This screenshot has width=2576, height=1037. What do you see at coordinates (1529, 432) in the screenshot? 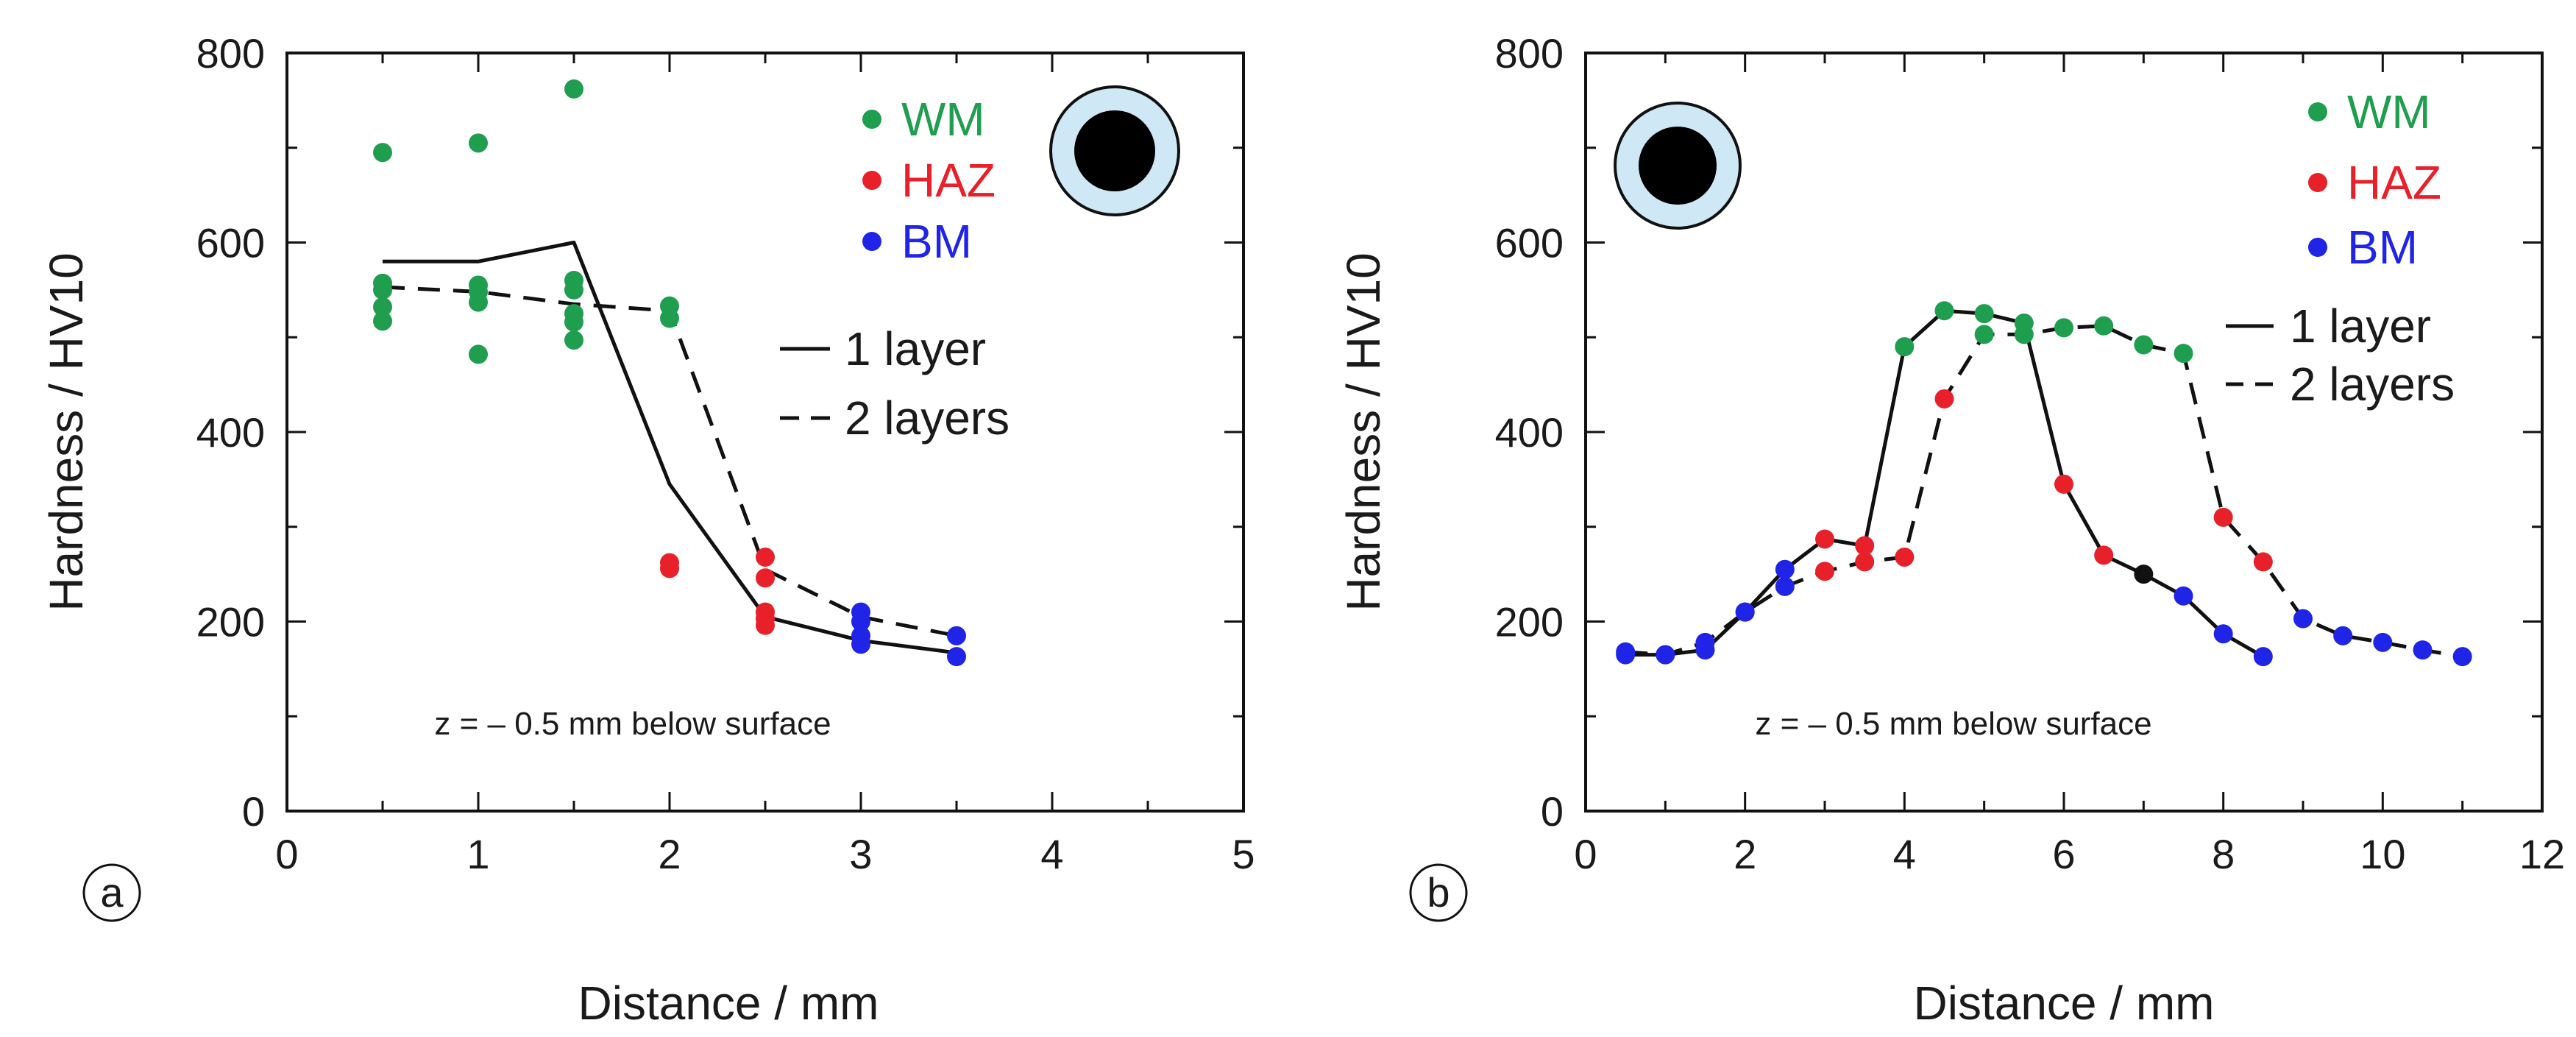
I see `panel-b-y-tick-label: 400` at bounding box center [1529, 432].